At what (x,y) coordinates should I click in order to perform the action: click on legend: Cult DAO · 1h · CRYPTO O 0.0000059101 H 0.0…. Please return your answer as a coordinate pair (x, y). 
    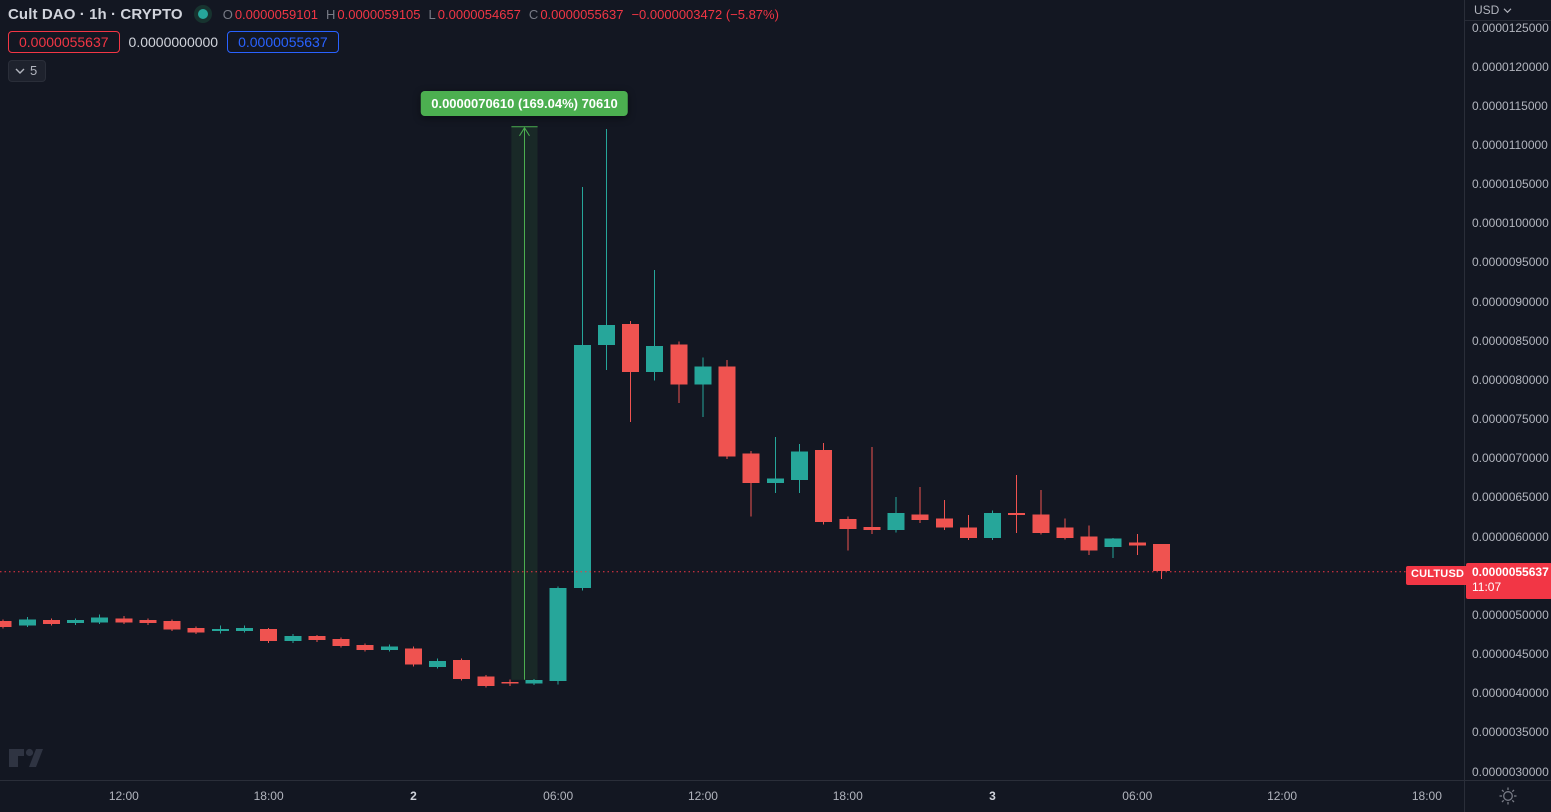
    Looking at the image, I should click on (393, 42).